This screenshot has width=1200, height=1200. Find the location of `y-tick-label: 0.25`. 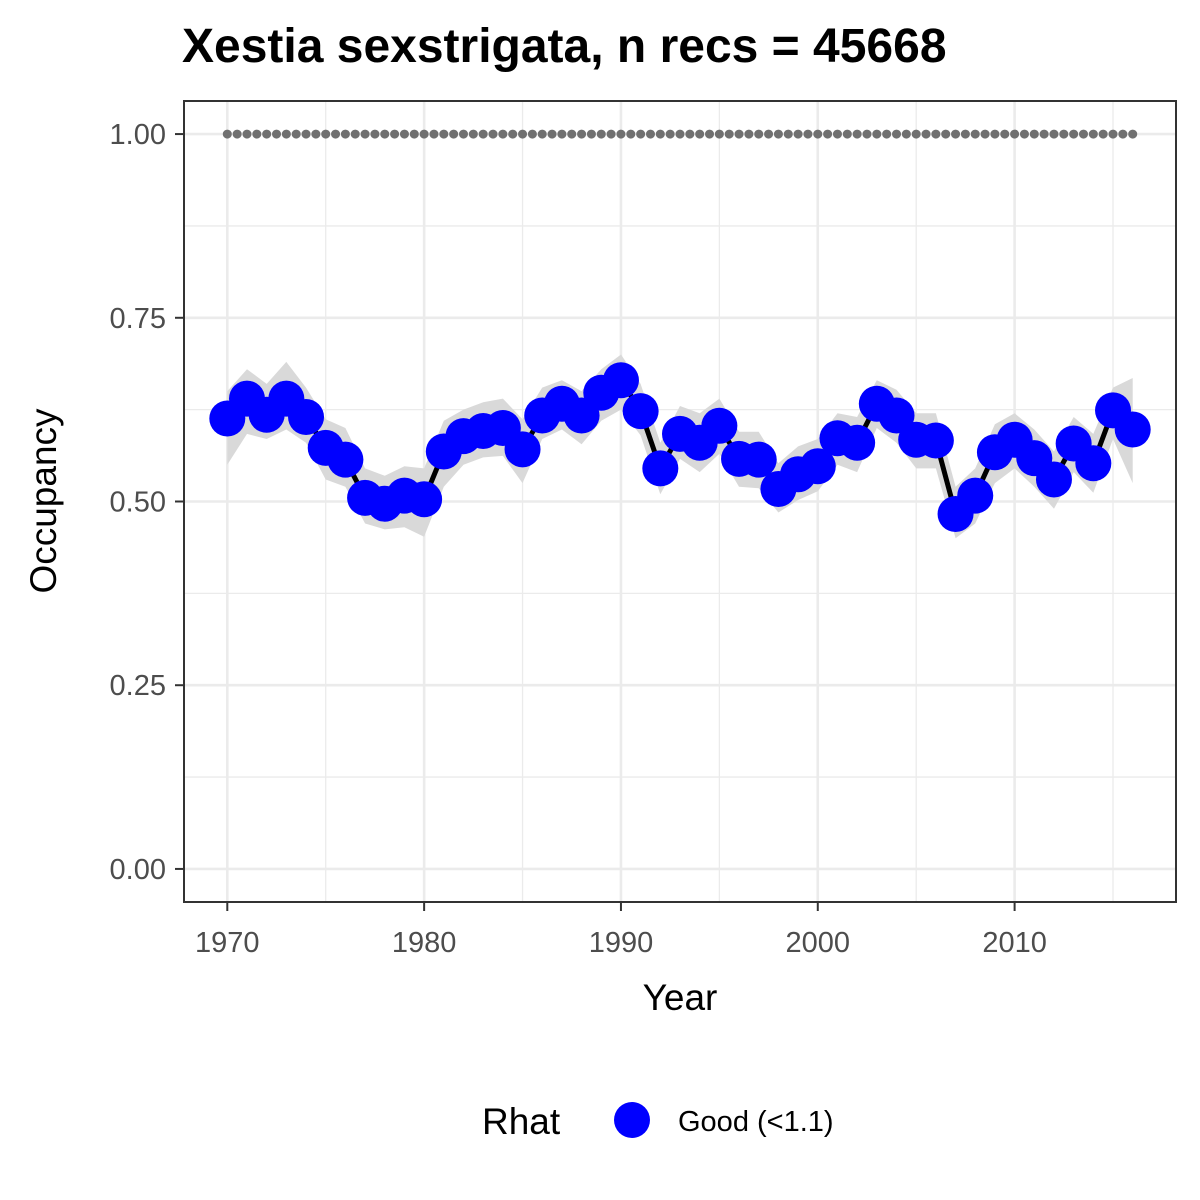

y-tick-label: 0.25 is located at coordinates (138, 686).